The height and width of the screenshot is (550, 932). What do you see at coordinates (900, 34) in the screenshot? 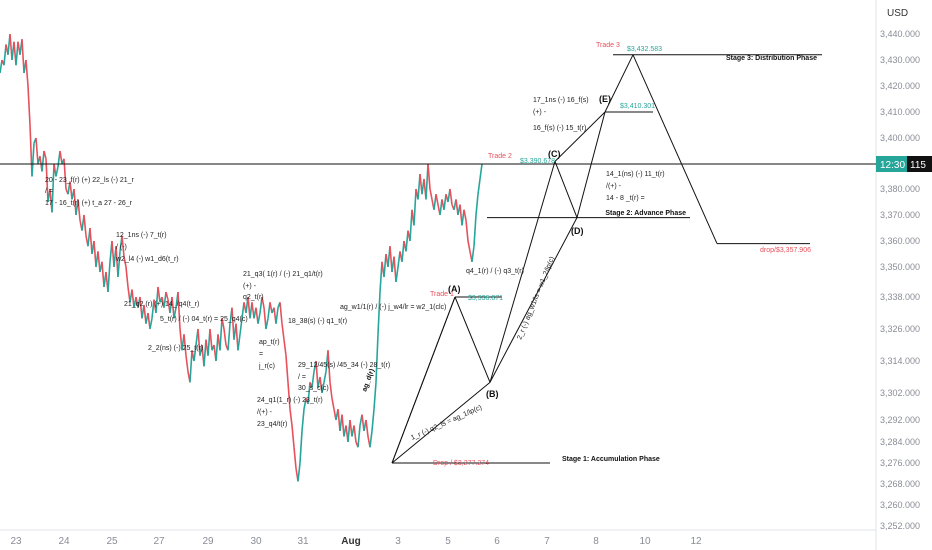
I see `y-tick-label: 3,440.000` at bounding box center [900, 34].